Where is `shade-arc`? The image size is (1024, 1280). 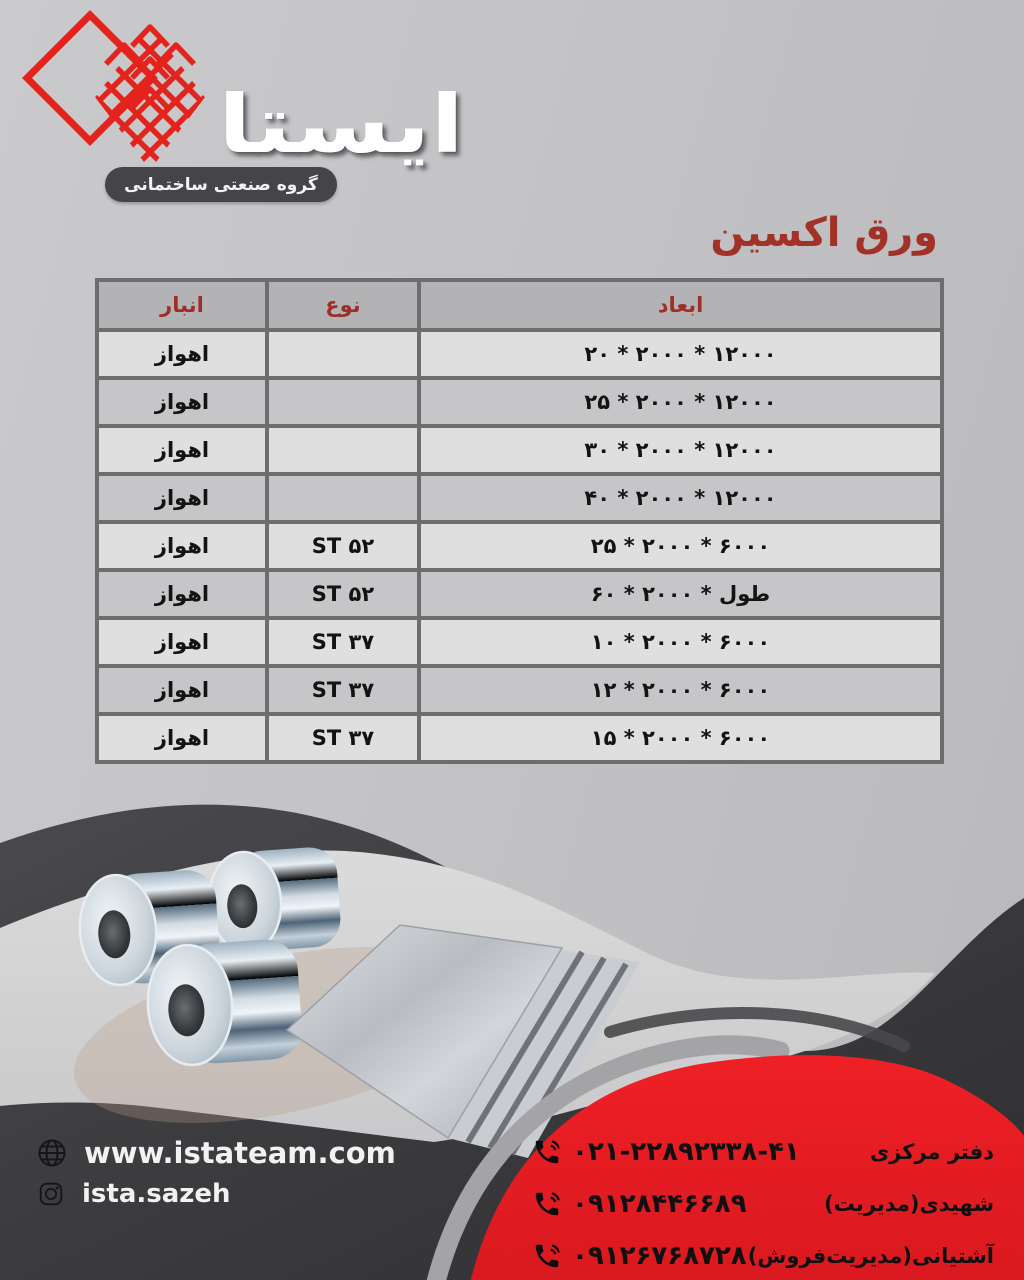
shade-arc is located at coordinates (757, 1029).